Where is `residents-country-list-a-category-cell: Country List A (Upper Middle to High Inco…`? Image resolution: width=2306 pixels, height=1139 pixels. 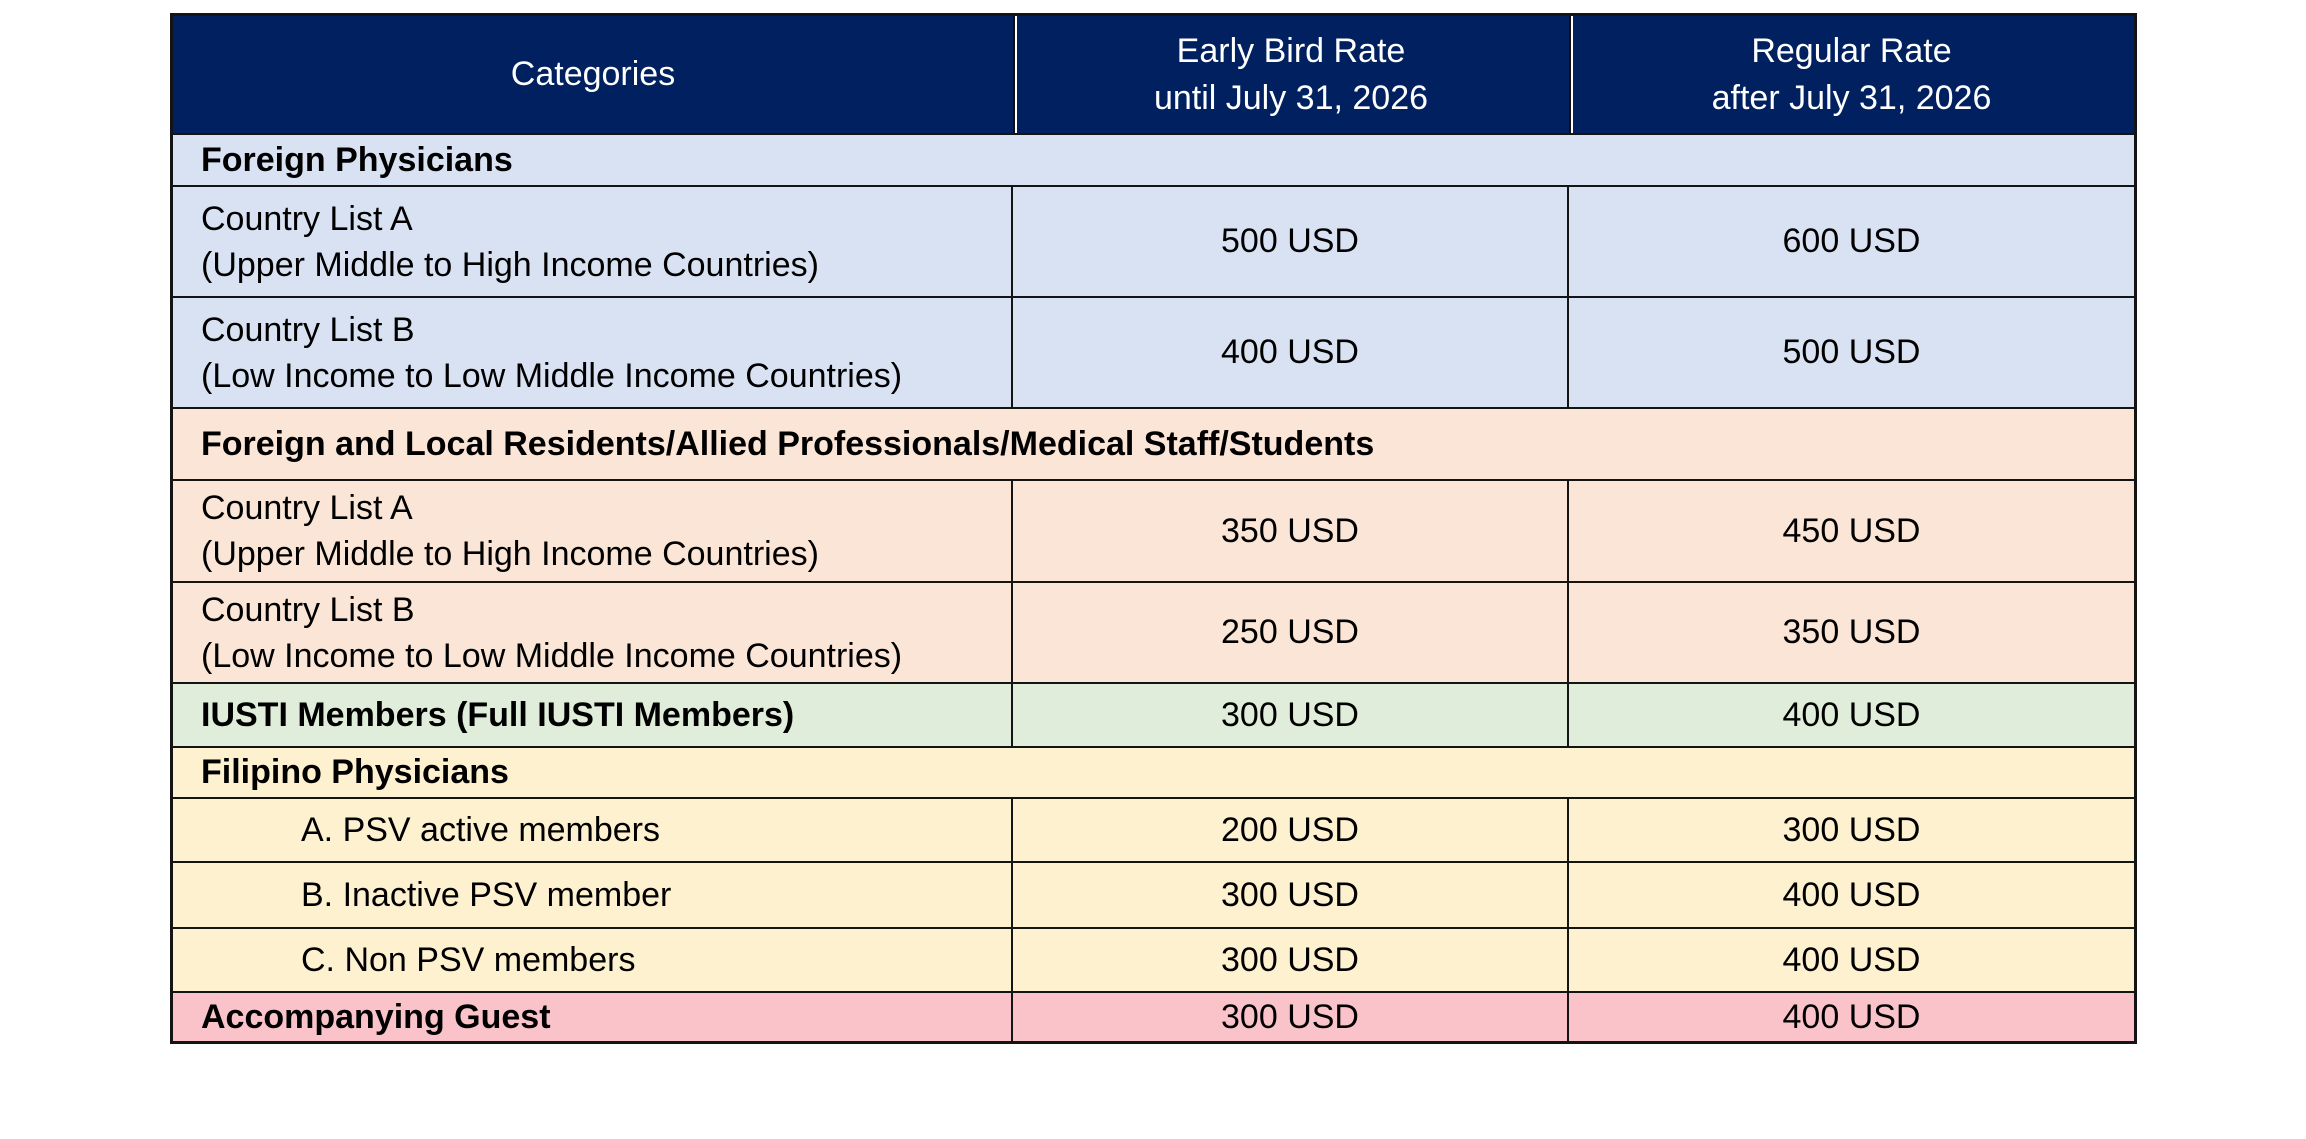 residents-country-list-a-category-cell: Country List A (Upper Middle to High Inco… is located at coordinates (593, 532).